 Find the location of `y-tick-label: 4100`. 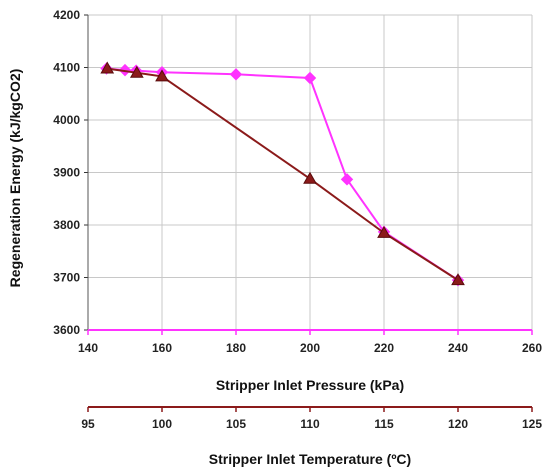

y-tick-label: 4100 is located at coordinates (66, 68).